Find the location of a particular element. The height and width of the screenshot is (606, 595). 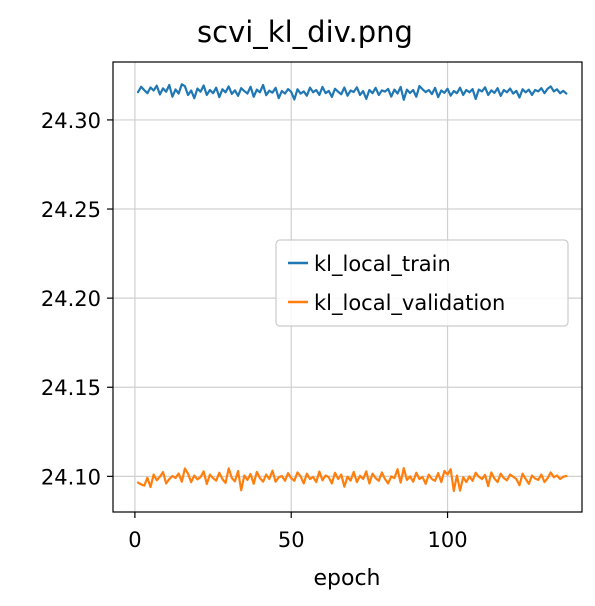

legend-box is located at coordinates (422, 283).